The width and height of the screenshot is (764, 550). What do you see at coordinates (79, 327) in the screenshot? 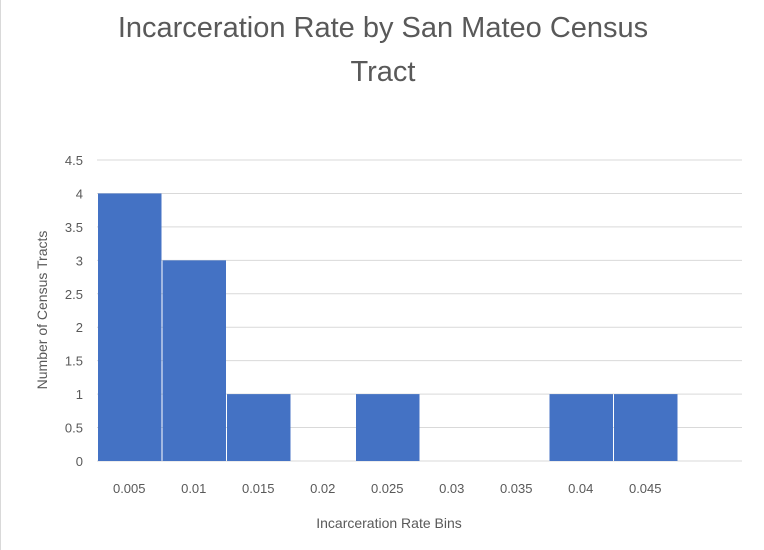
I see `y-tick-label: 2` at bounding box center [79, 327].